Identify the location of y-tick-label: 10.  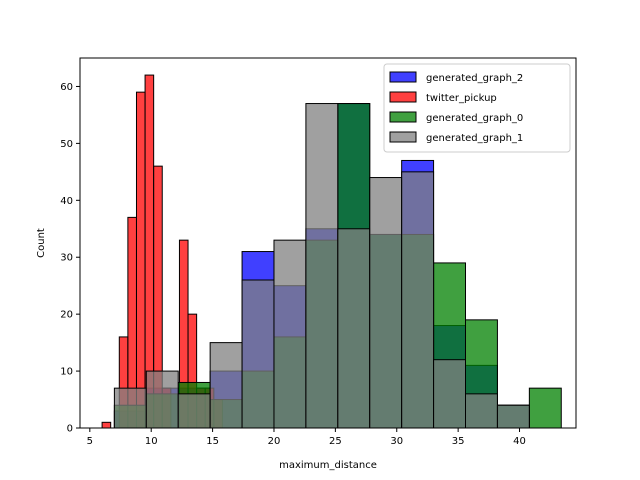
(66, 372).